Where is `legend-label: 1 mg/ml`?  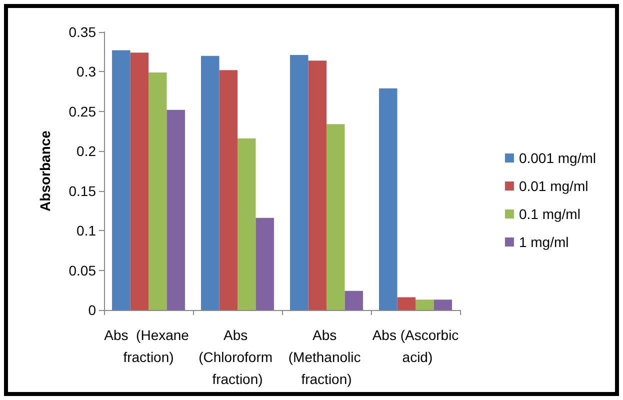
legend-label: 1 mg/ml is located at coordinates (543, 242).